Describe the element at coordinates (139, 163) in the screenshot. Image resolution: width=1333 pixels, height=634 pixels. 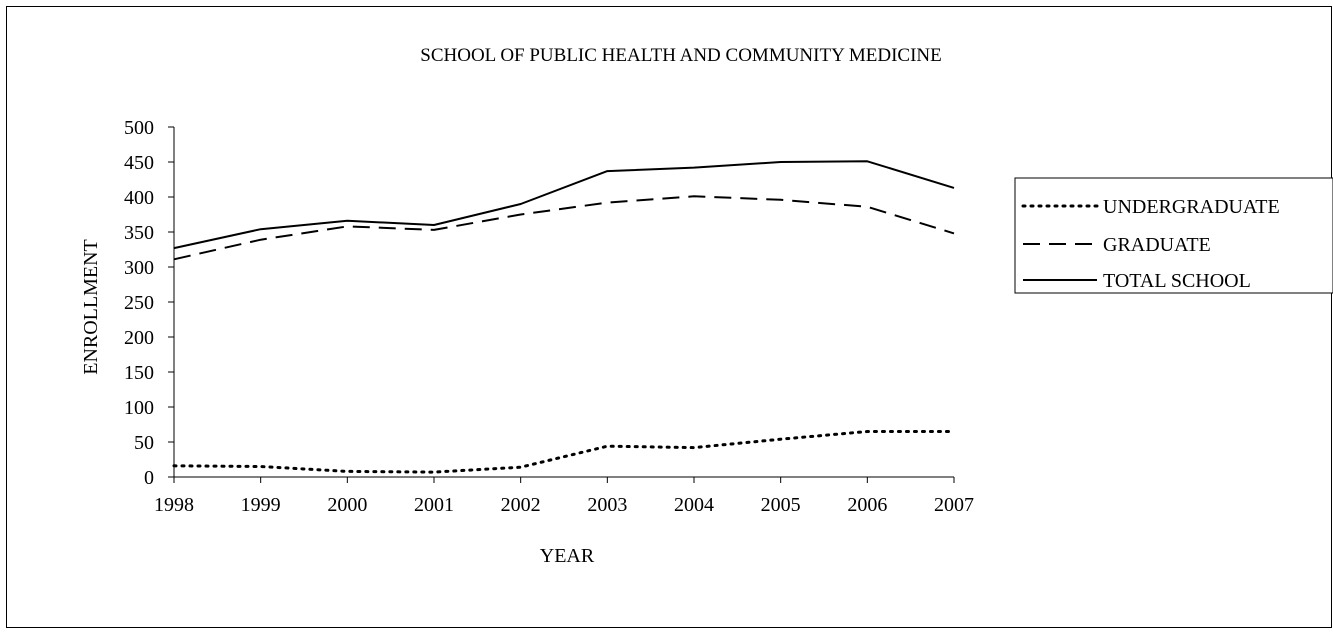
I see `y-tick-label: 450` at that location.